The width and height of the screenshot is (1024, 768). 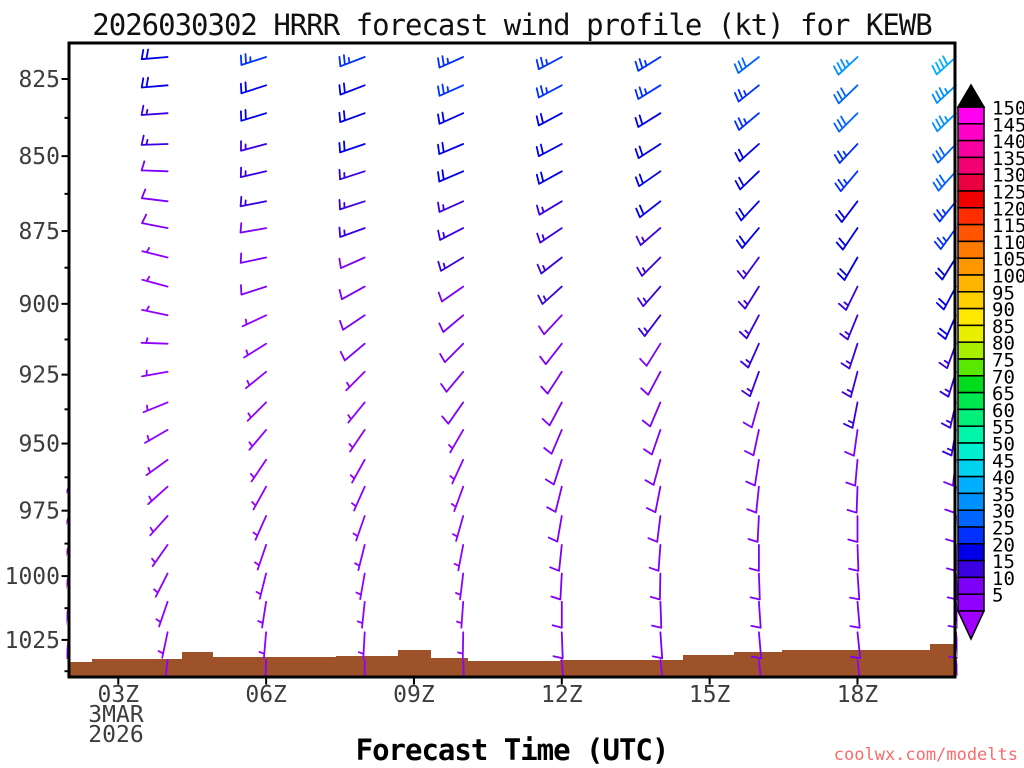 What do you see at coordinates (1003, 361) in the screenshot?
I see `colorbar-label: 75` at bounding box center [1003, 361].